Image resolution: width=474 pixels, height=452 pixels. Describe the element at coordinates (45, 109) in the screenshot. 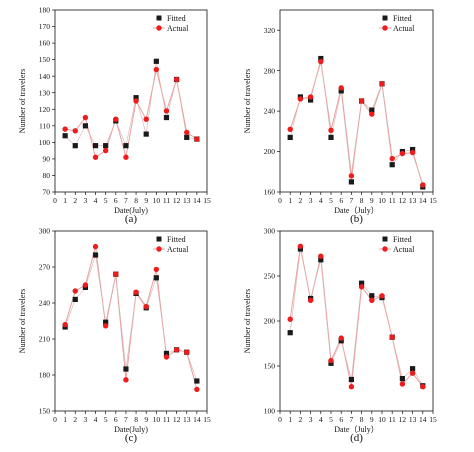

I see `y-tick-label: 120` at that location.